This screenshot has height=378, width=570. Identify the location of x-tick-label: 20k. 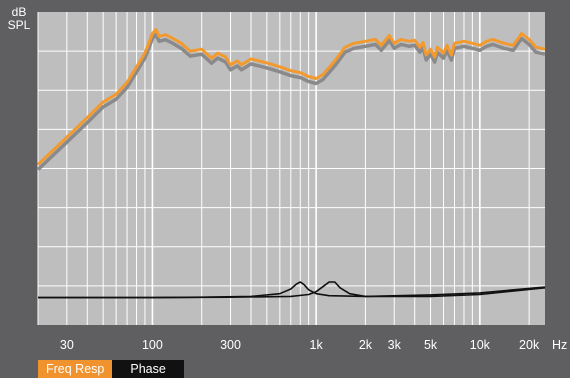
(529, 345).